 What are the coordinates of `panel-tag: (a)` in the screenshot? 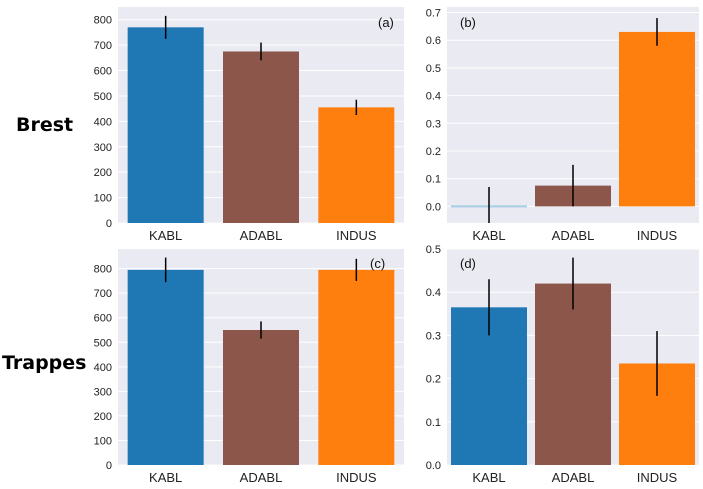 It's located at (386, 22).